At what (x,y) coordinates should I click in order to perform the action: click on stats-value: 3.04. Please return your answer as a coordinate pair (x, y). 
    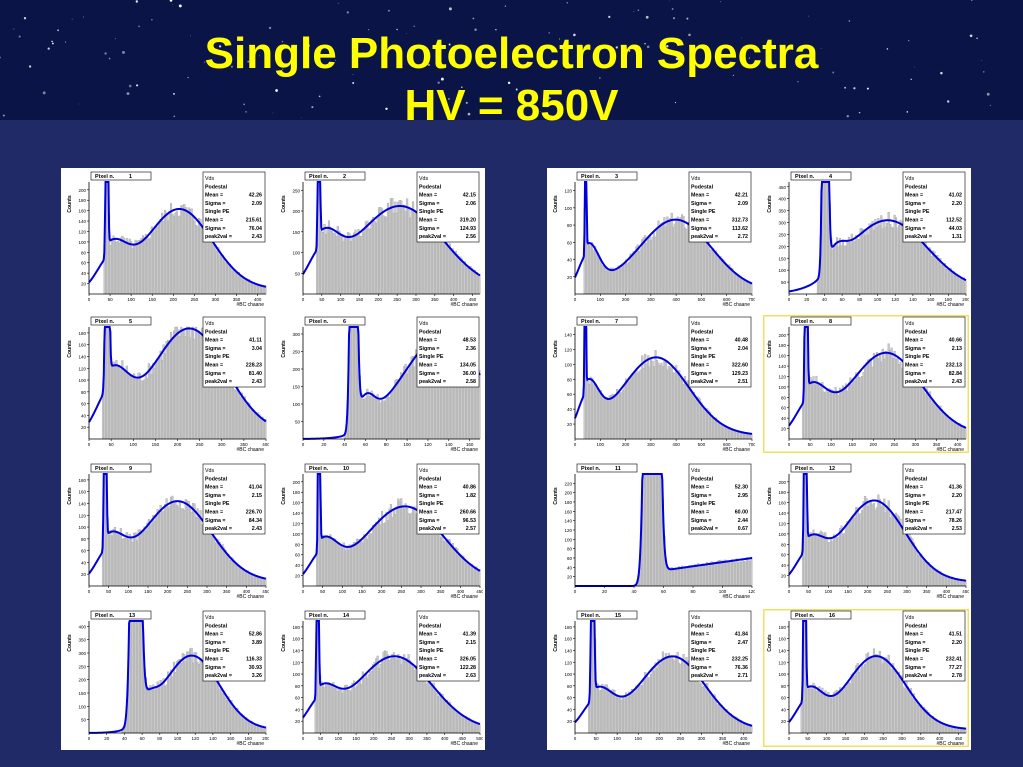
    Looking at the image, I should click on (257, 349).